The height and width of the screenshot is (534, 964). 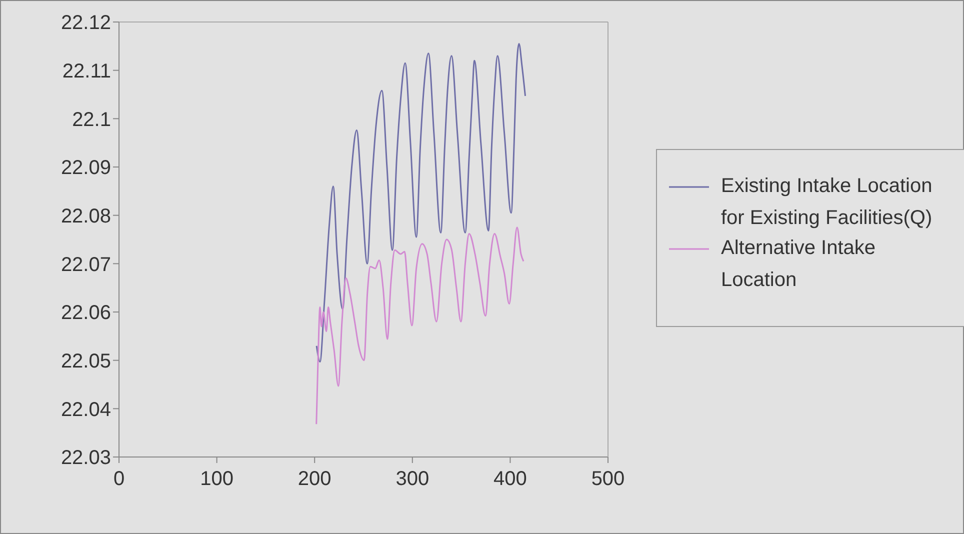 What do you see at coordinates (608, 479) in the screenshot?
I see `x-tick-label: 500` at bounding box center [608, 479].